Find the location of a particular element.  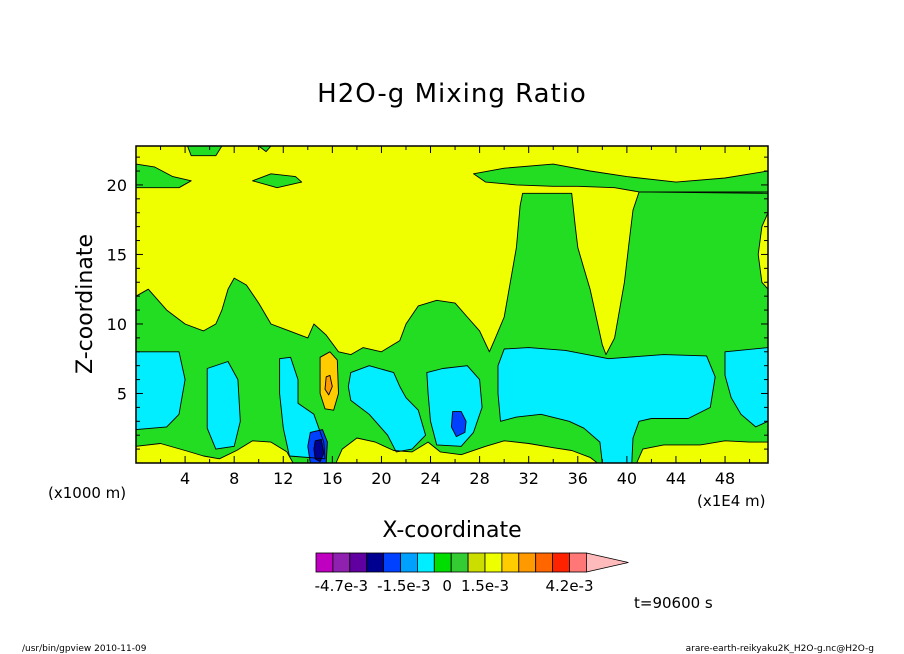

x-tick-label: 16 is located at coordinates (332, 478).